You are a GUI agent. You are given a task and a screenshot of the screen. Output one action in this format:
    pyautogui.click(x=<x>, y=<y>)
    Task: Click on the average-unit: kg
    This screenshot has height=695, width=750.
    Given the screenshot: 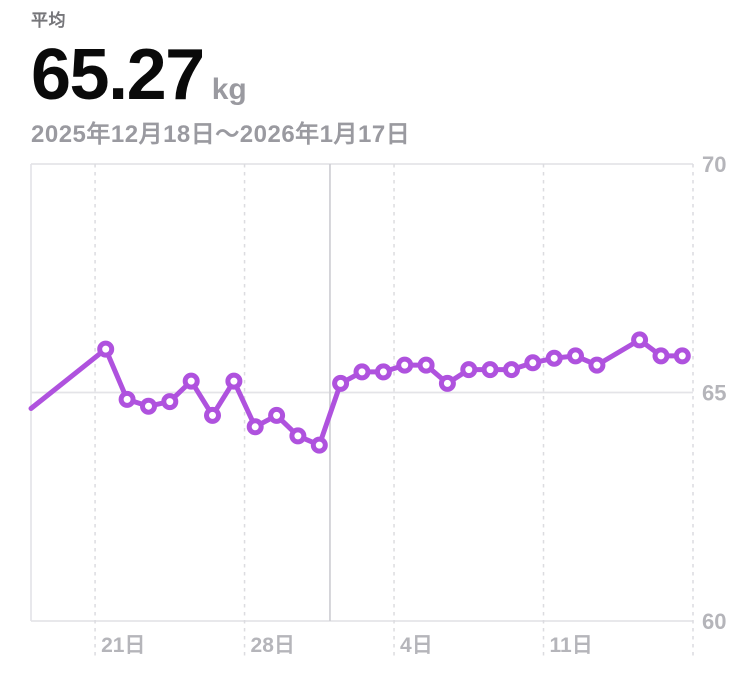 What is the action you would take?
    pyautogui.click(x=229, y=89)
    